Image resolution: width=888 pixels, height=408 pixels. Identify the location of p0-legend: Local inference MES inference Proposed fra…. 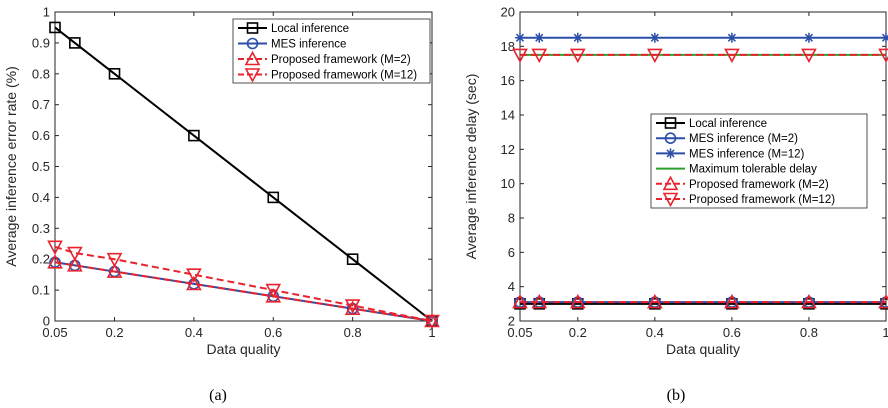
(331, 51).